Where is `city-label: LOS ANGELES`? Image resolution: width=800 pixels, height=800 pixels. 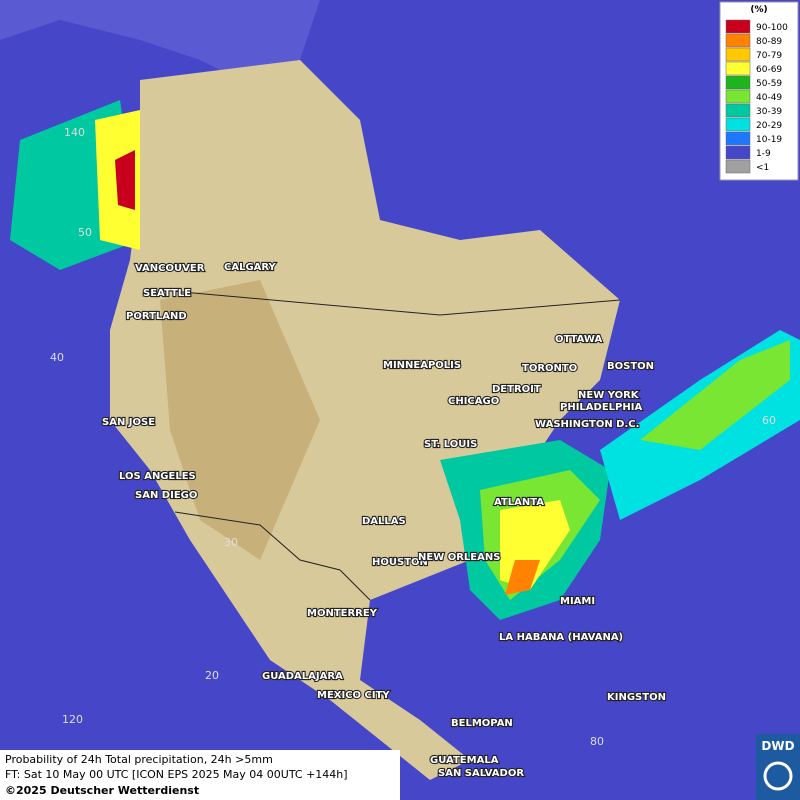
city-label: LOS ANGELES is located at coordinates (157, 476).